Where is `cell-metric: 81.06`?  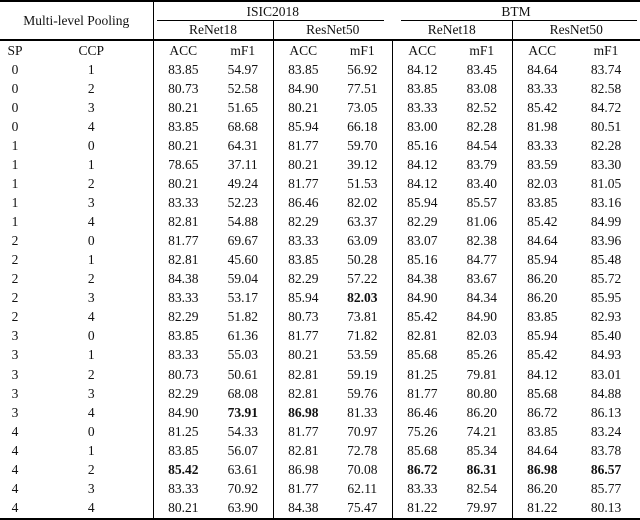 cell-metric: 81.06 is located at coordinates (481, 222).